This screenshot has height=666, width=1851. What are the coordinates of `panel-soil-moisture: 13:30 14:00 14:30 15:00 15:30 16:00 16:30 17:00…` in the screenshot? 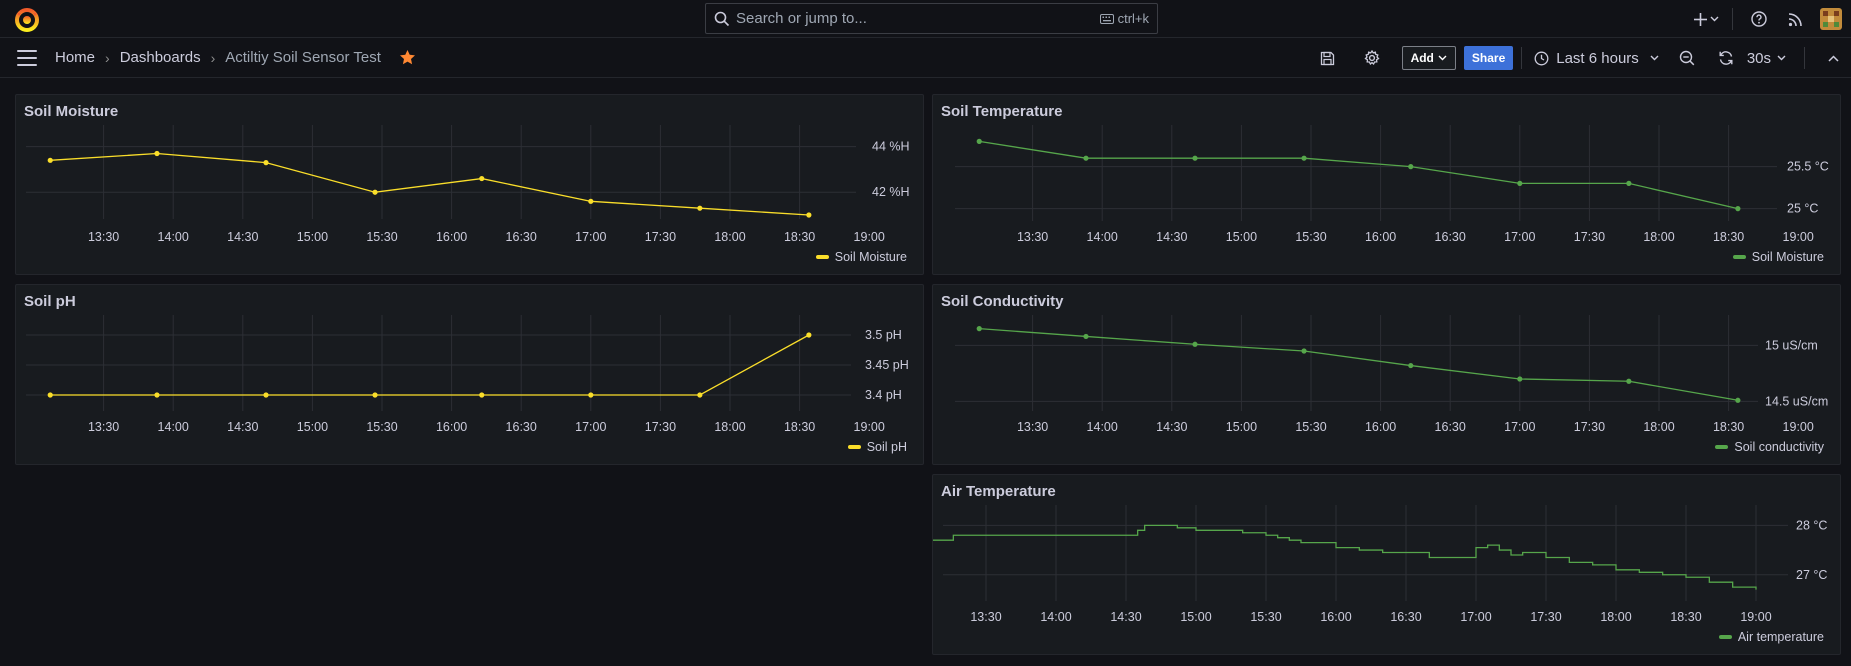 It's located at (469, 184).